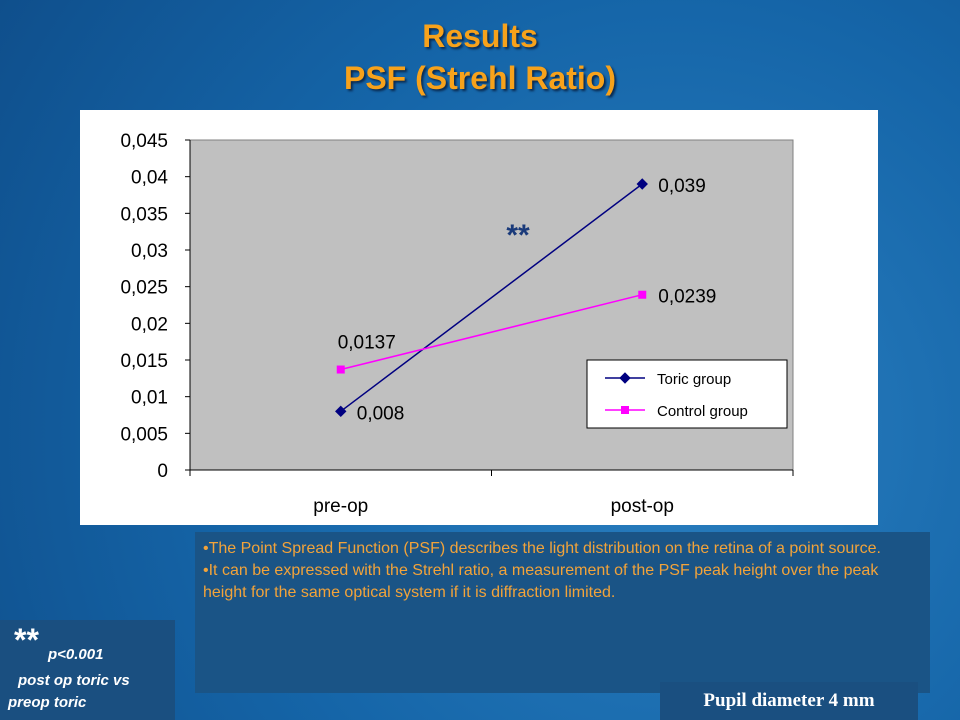  Describe the element at coordinates (76, 654) in the screenshot. I see `footnote-line: p<0.001` at that location.